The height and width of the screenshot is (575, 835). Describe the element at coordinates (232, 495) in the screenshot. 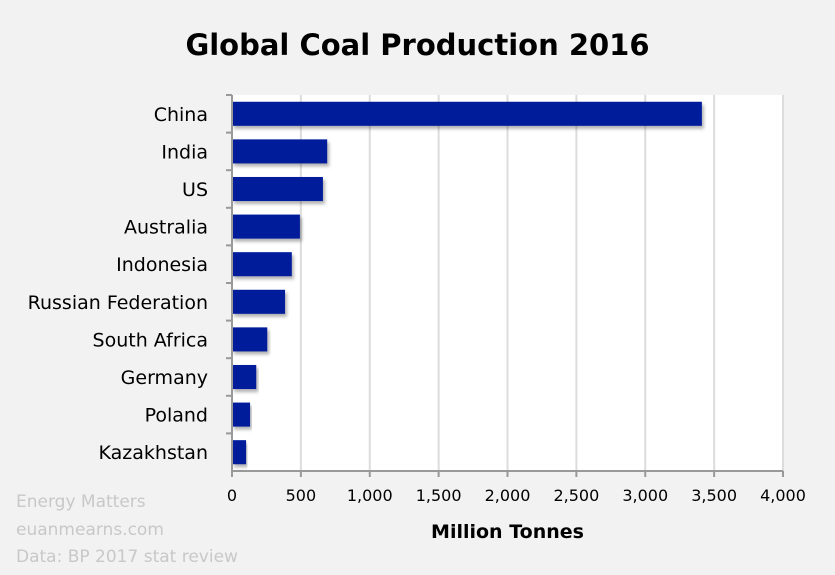

I see `x-tick-label: 0` at that location.